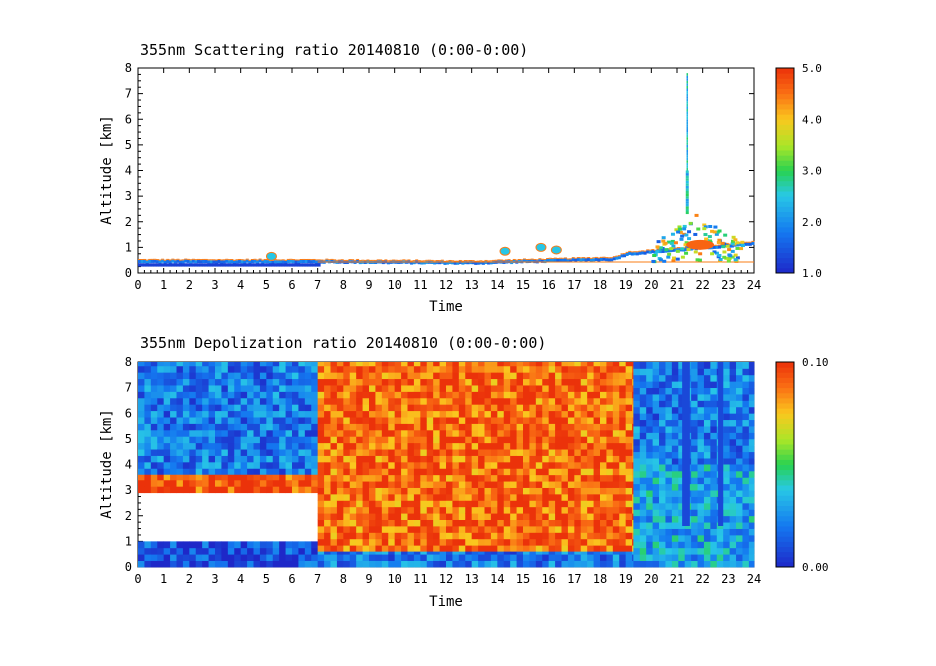 This screenshot has height=666, width=936. Describe the element at coordinates (240, 579) in the screenshot. I see `x-tick-label: 4` at that location.